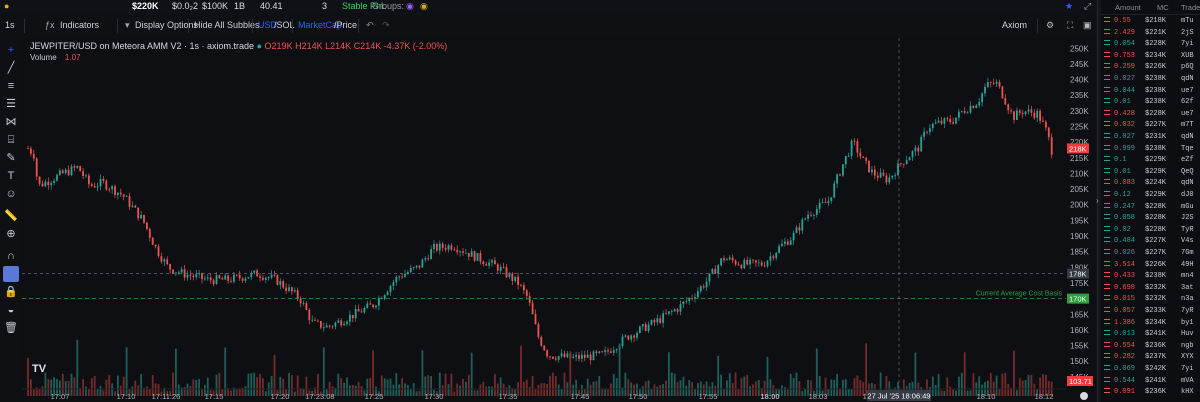 This screenshot has width=1200, height=402. Describe the element at coordinates (1187, 311) in the screenshot. I see `trade-trader: 7yR` at that location.